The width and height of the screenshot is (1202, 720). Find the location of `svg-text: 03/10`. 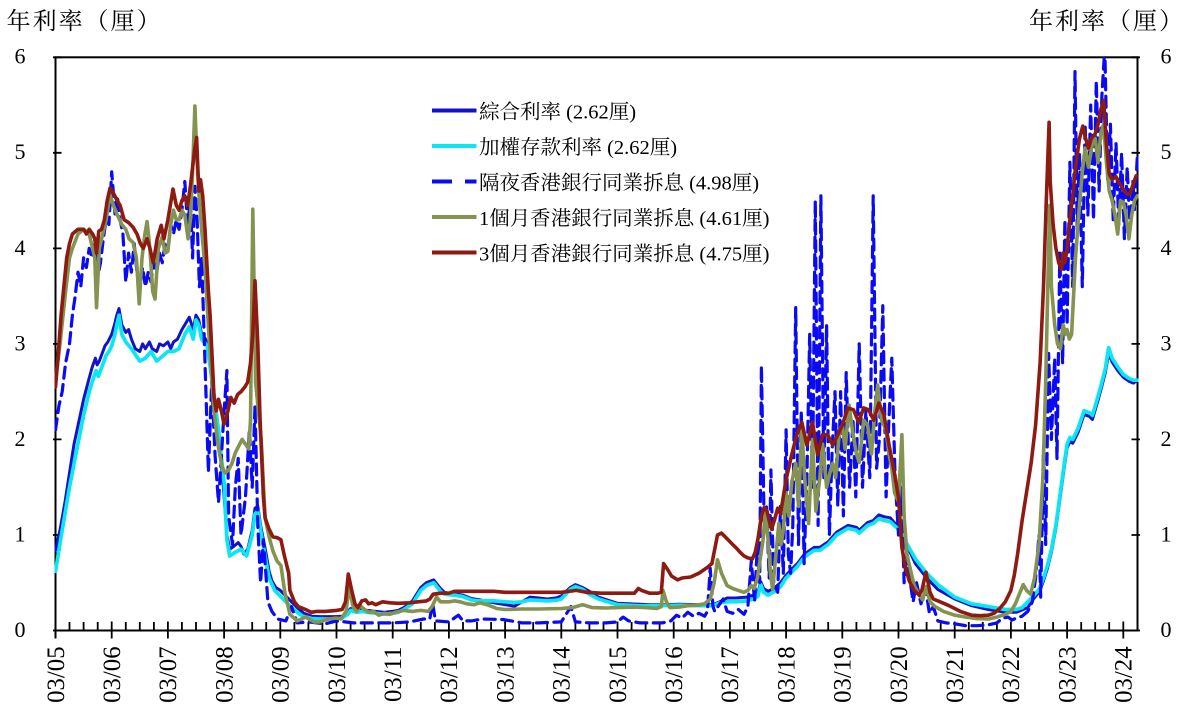

svg-text: 03/10 is located at coordinates (337, 674).